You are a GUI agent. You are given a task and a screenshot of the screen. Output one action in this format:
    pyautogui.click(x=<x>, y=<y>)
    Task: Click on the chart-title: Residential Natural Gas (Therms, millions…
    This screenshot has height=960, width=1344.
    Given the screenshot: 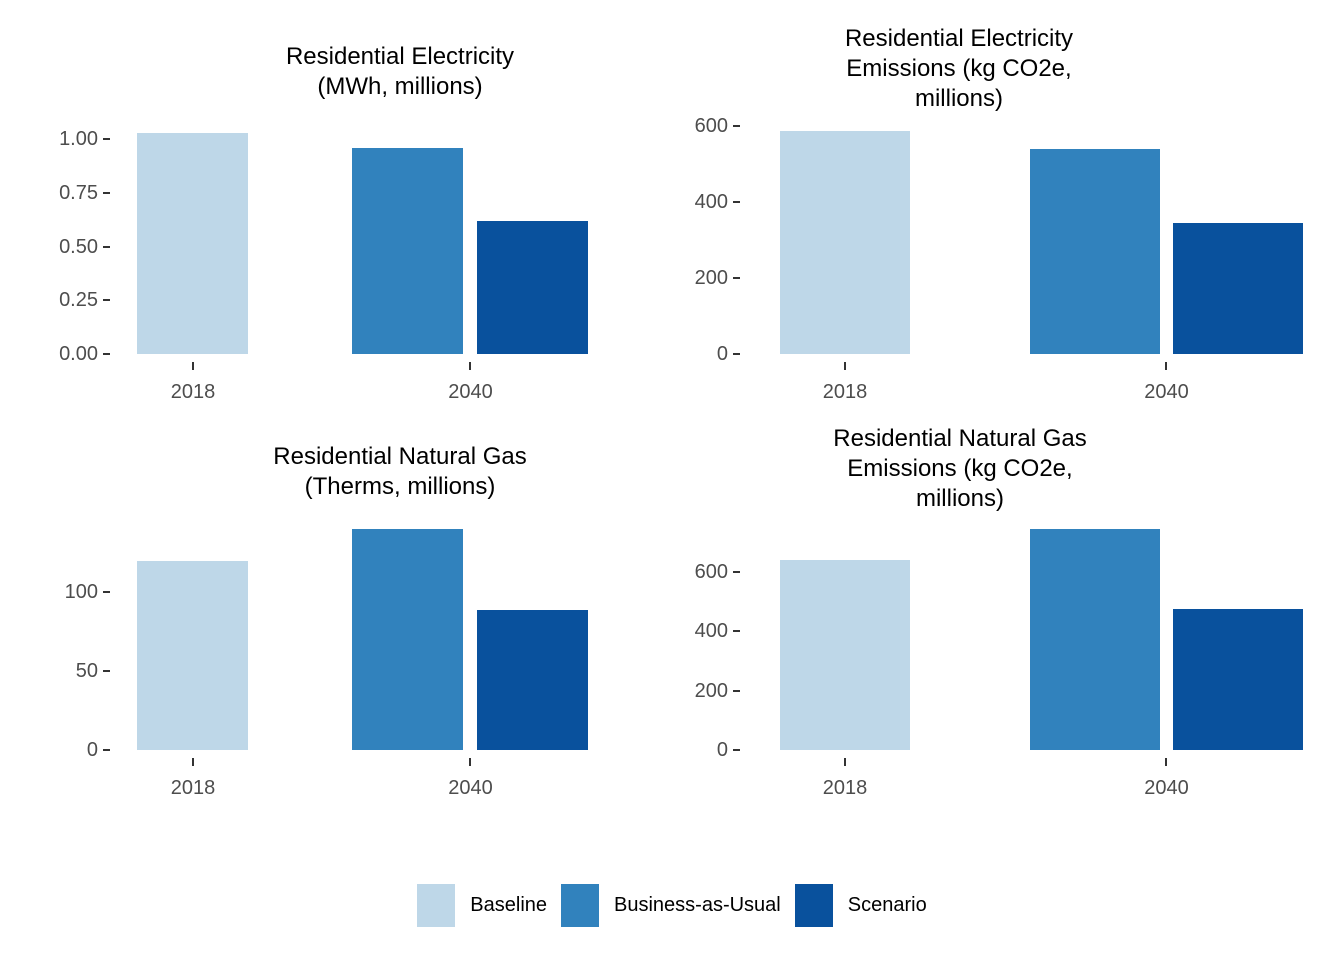 What is the action you would take?
    pyautogui.click(x=400, y=472)
    